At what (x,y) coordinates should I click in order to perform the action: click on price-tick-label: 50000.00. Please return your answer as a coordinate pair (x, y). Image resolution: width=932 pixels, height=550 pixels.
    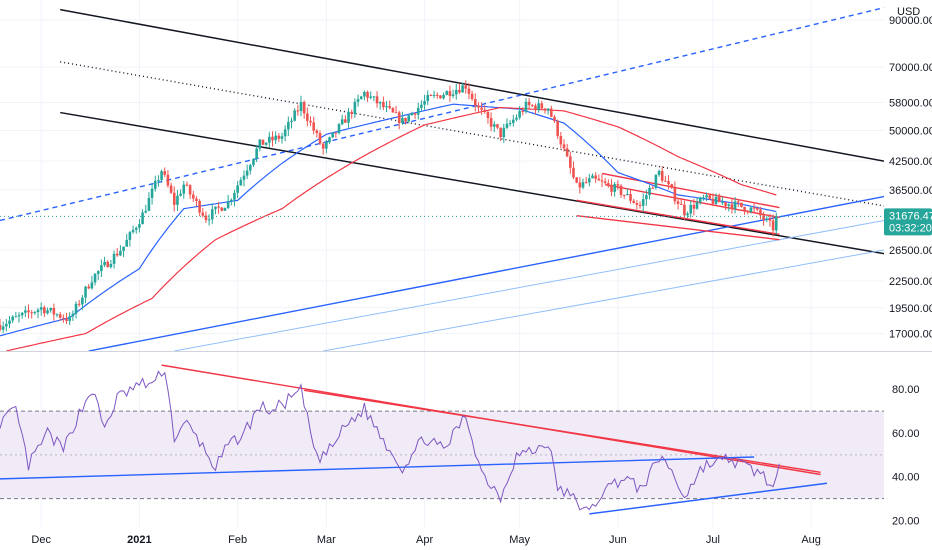
    Looking at the image, I should click on (910, 131).